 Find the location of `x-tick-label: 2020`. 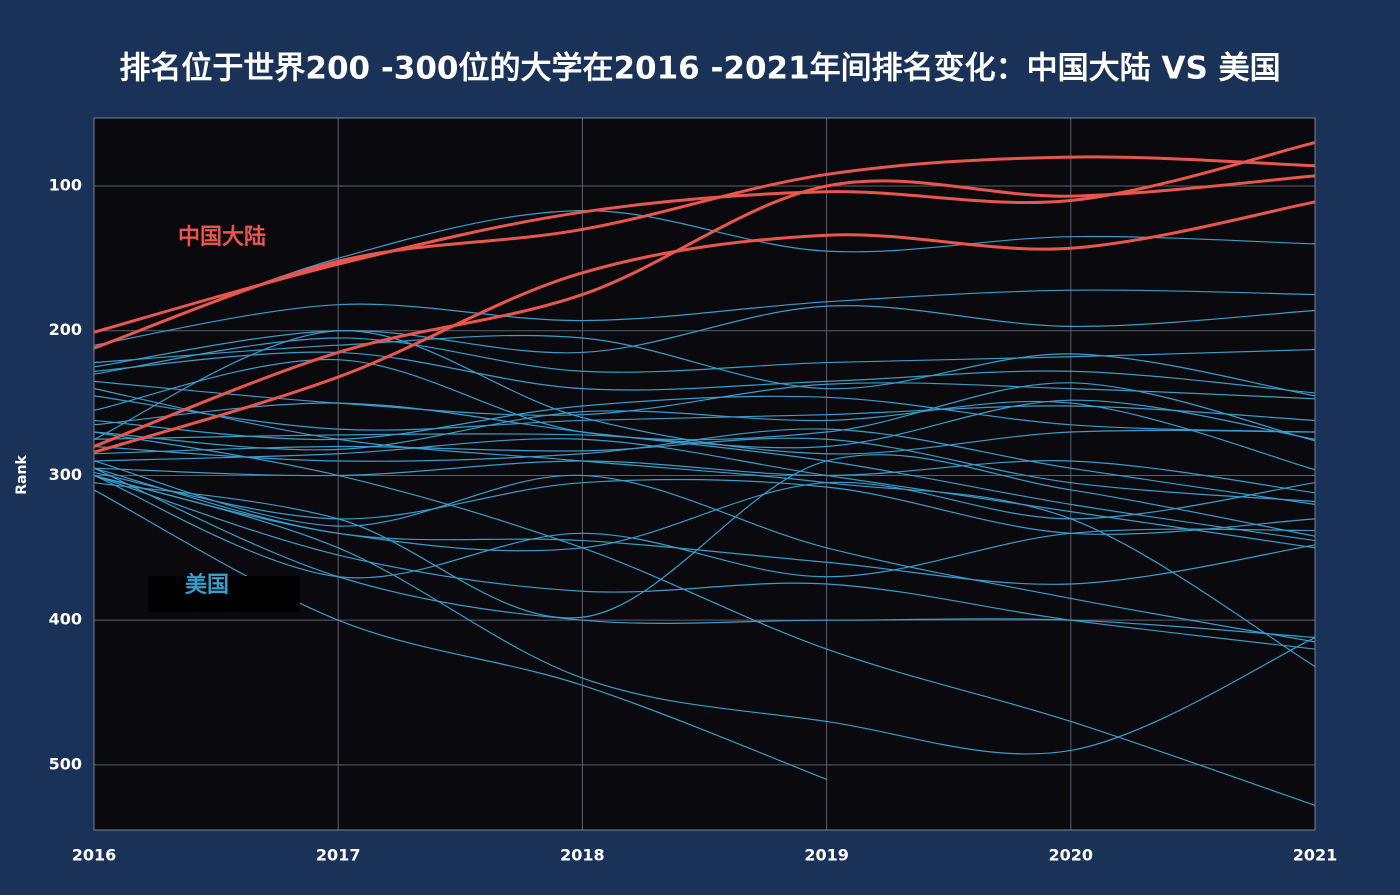

x-tick-label: 2020 is located at coordinates (1071, 855).